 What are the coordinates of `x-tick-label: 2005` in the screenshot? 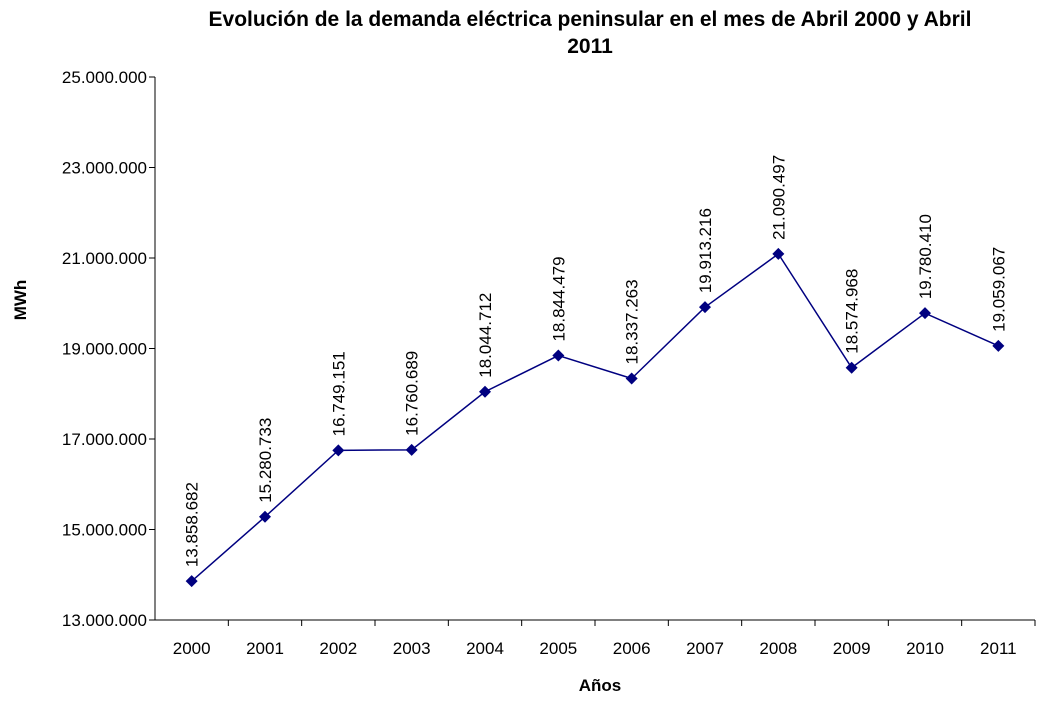 It's located at (558, 648).